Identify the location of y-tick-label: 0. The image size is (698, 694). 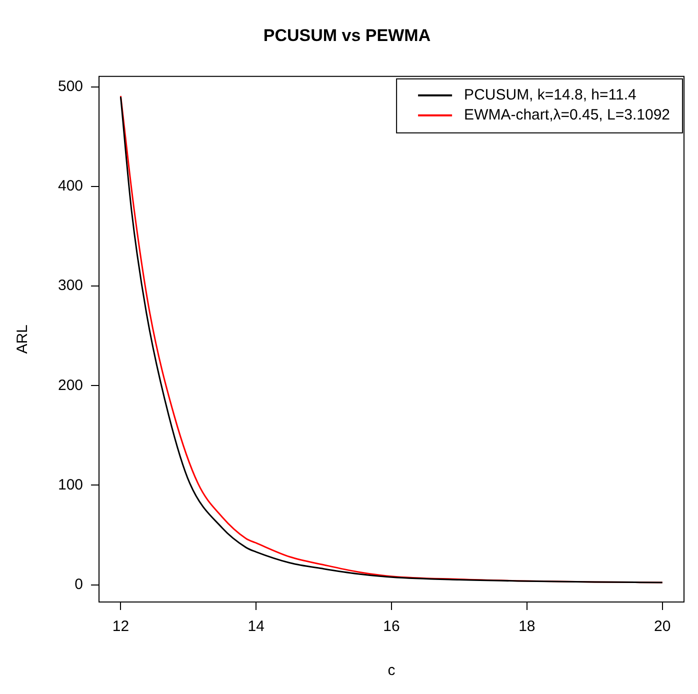
(79, 584).